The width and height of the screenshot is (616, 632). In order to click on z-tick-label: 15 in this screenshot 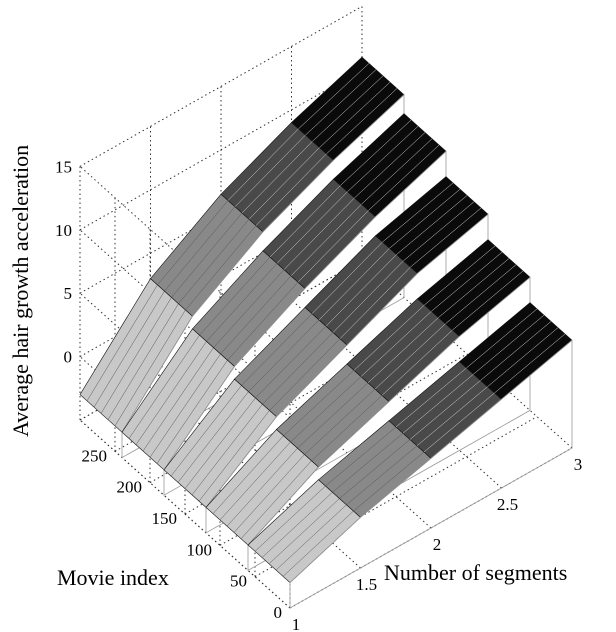, I will do `click(63, 166)`.